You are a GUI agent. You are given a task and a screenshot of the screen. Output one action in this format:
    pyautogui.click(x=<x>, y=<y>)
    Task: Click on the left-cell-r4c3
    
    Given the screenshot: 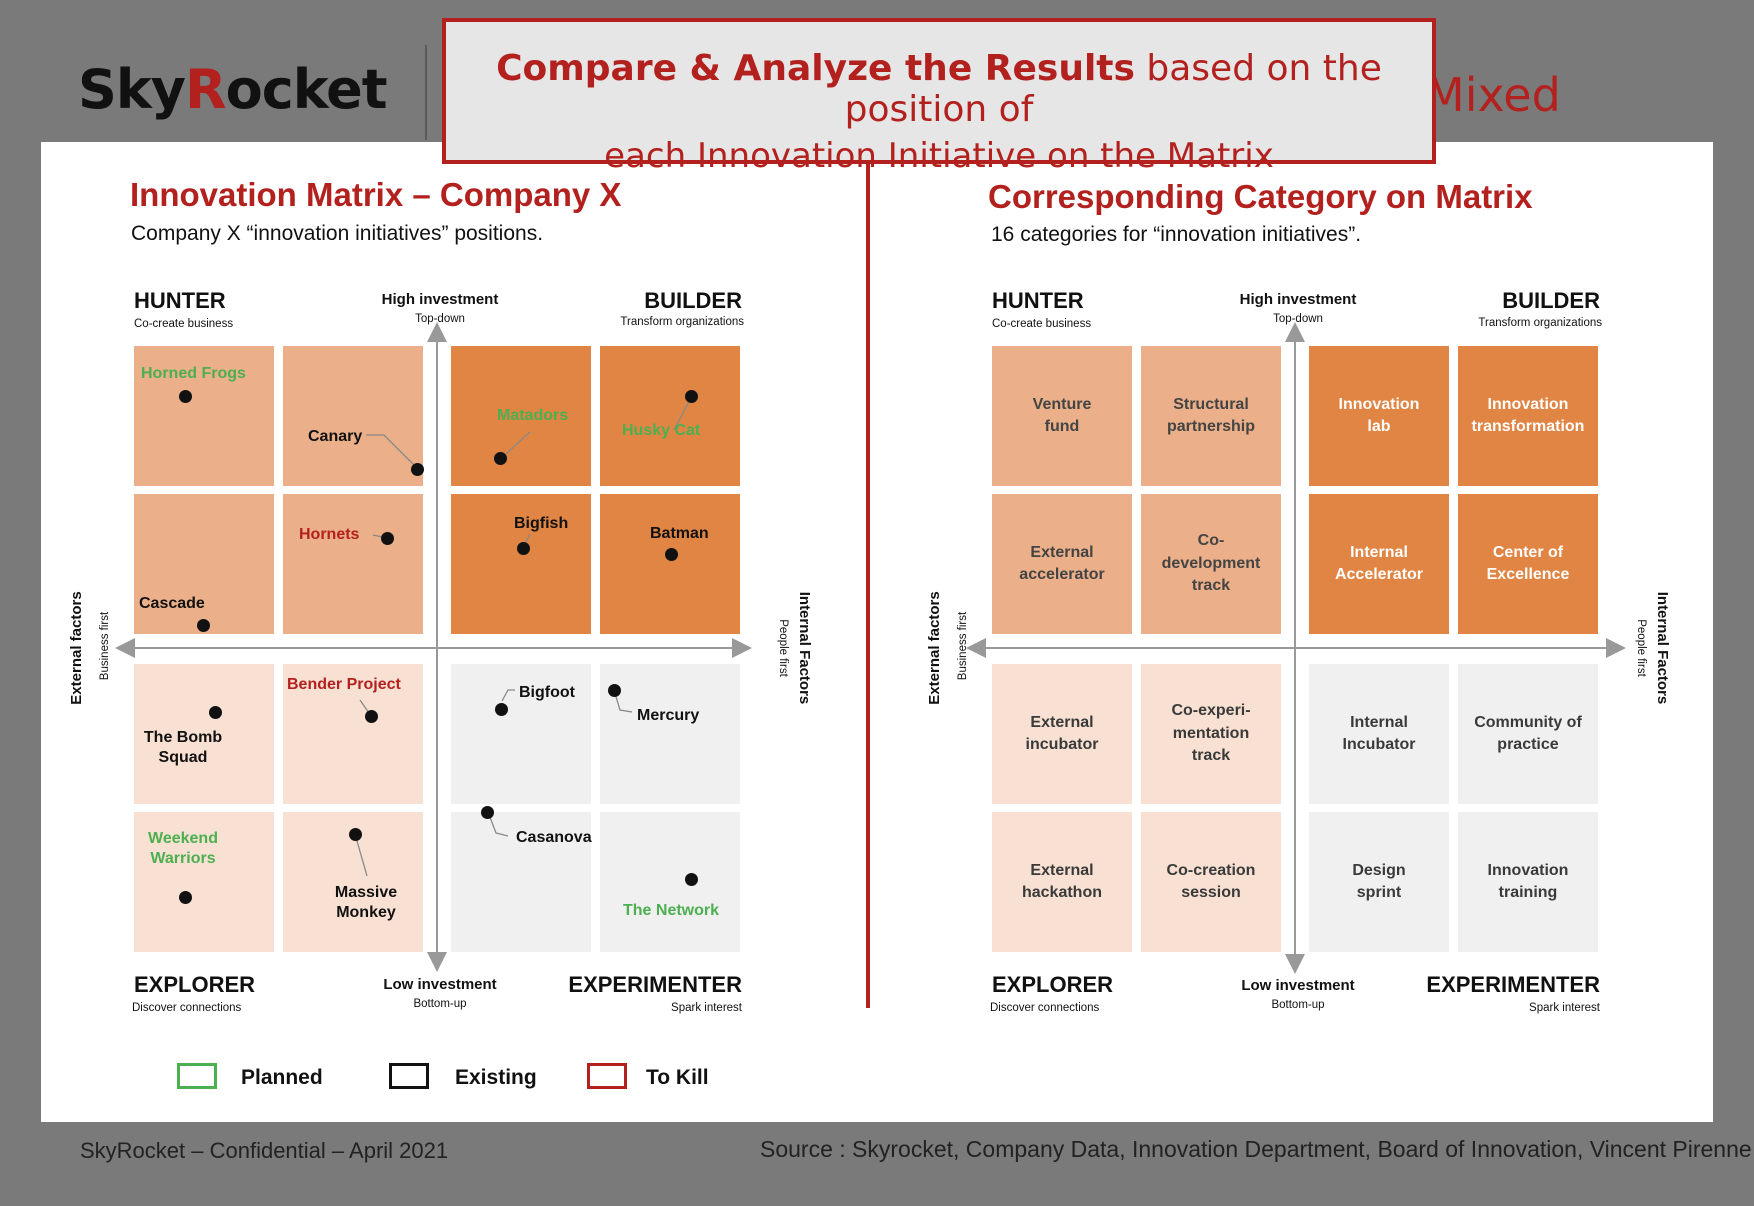 What is the action you would take?
    pyautogui.click(x=521, y=882)
    